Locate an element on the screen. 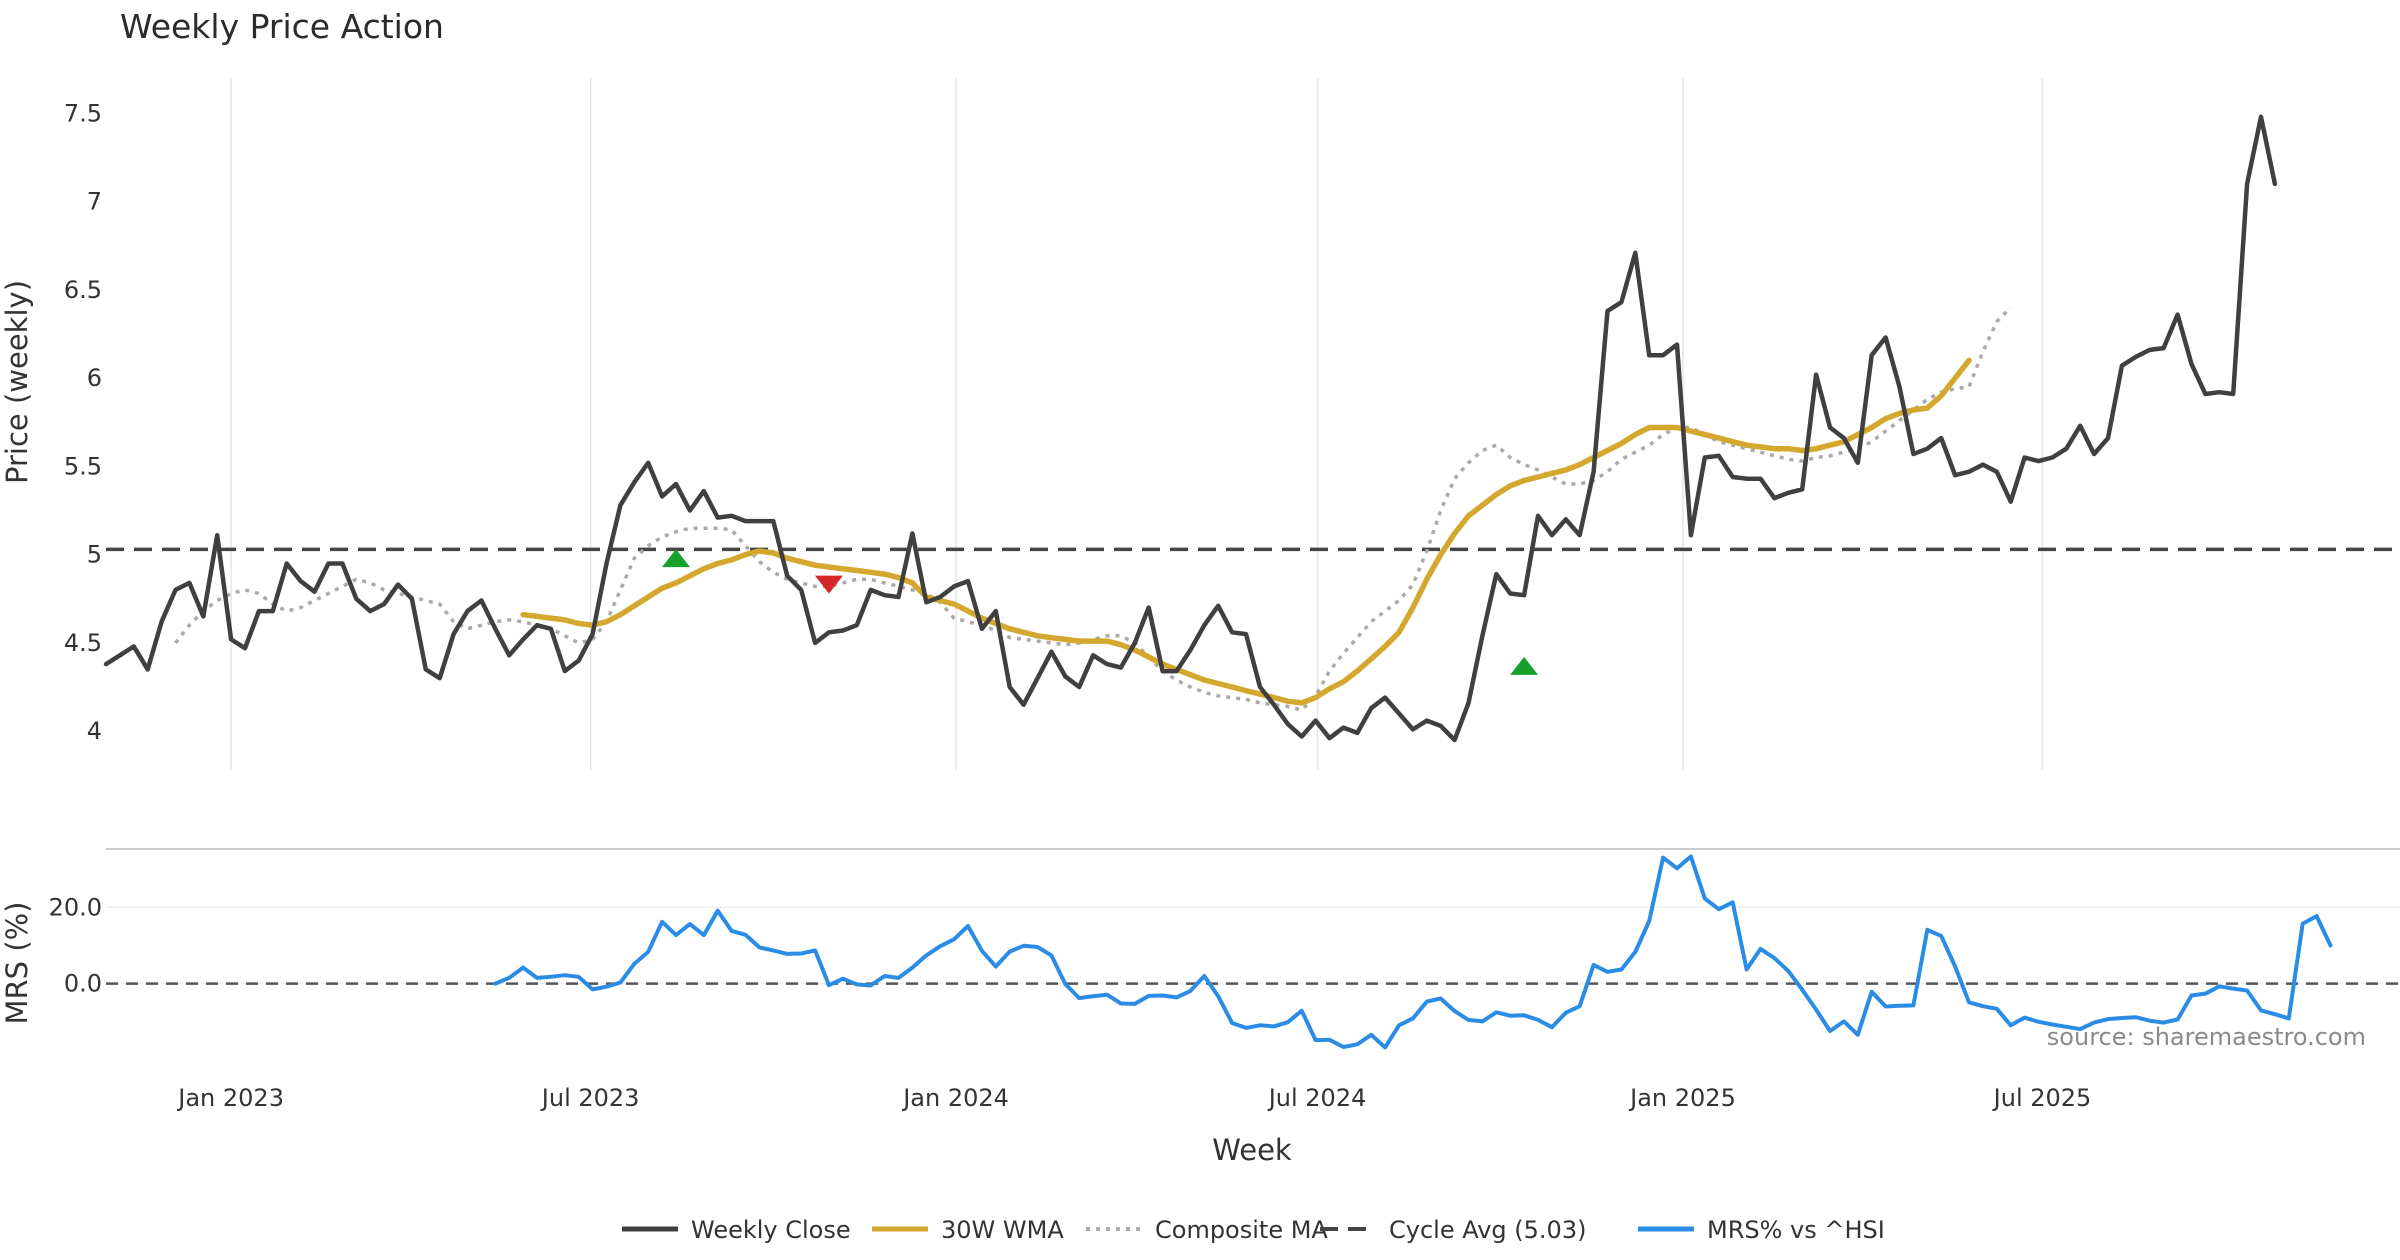 This screenshot has width=2400, height=1260. signal-markers is located at coordinates (1100, 612).